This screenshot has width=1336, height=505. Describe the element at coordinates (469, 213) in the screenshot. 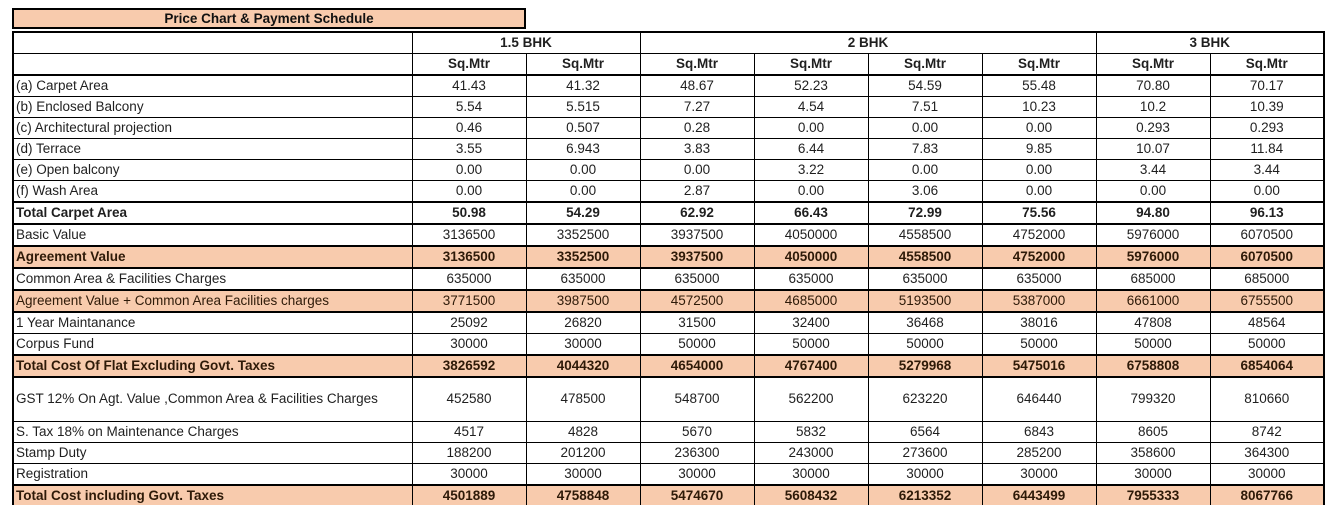

I see `value-cell: 50.98` at that location.